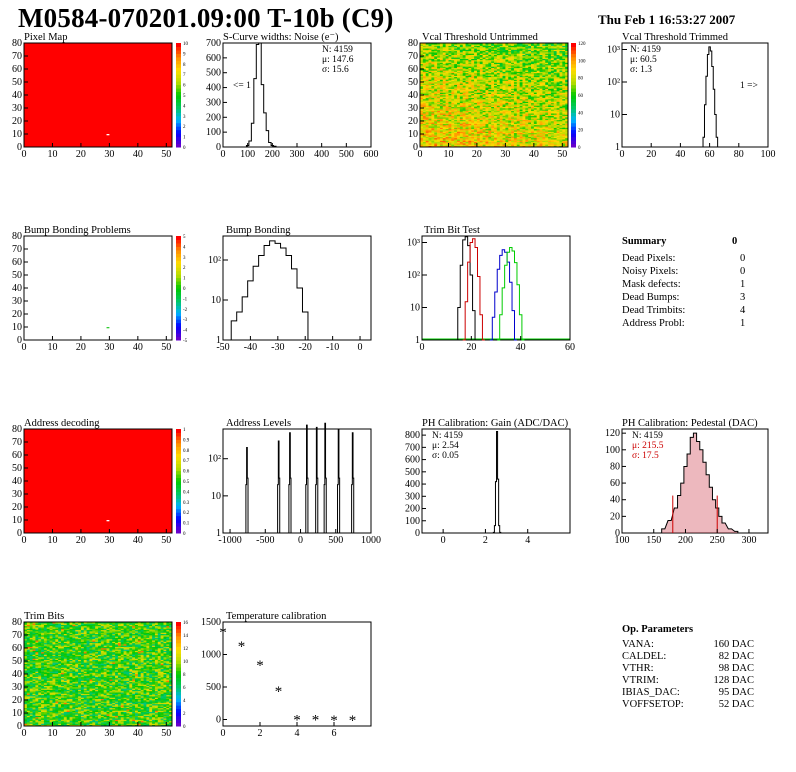 This screenshot has height=772, width=796. Describe the element at coordinates (19, 533) in the screenshot. I see `y-tick-label: 0` at that location.